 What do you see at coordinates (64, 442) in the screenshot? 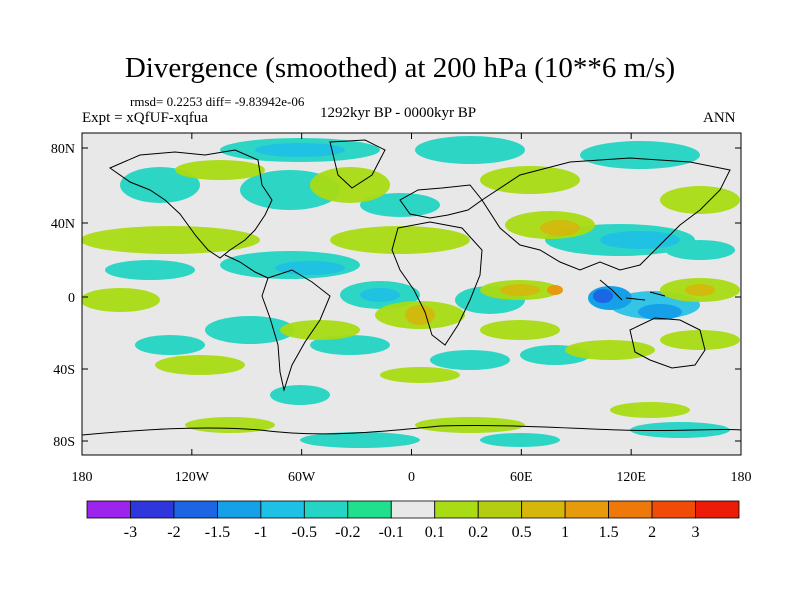
I see `lat-label: 80S` at bounding box center [64, 442].